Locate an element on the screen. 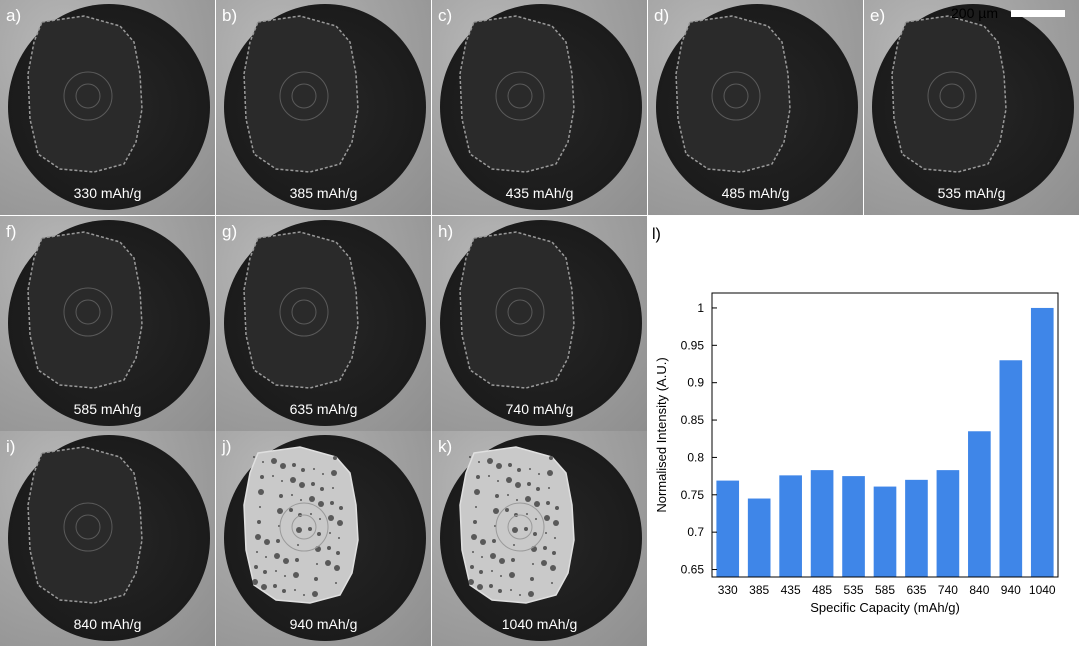 The width and height of the screenshot is (1080, 646). panel-caption: 535 mAh/g is located at coordinates (971, 193).